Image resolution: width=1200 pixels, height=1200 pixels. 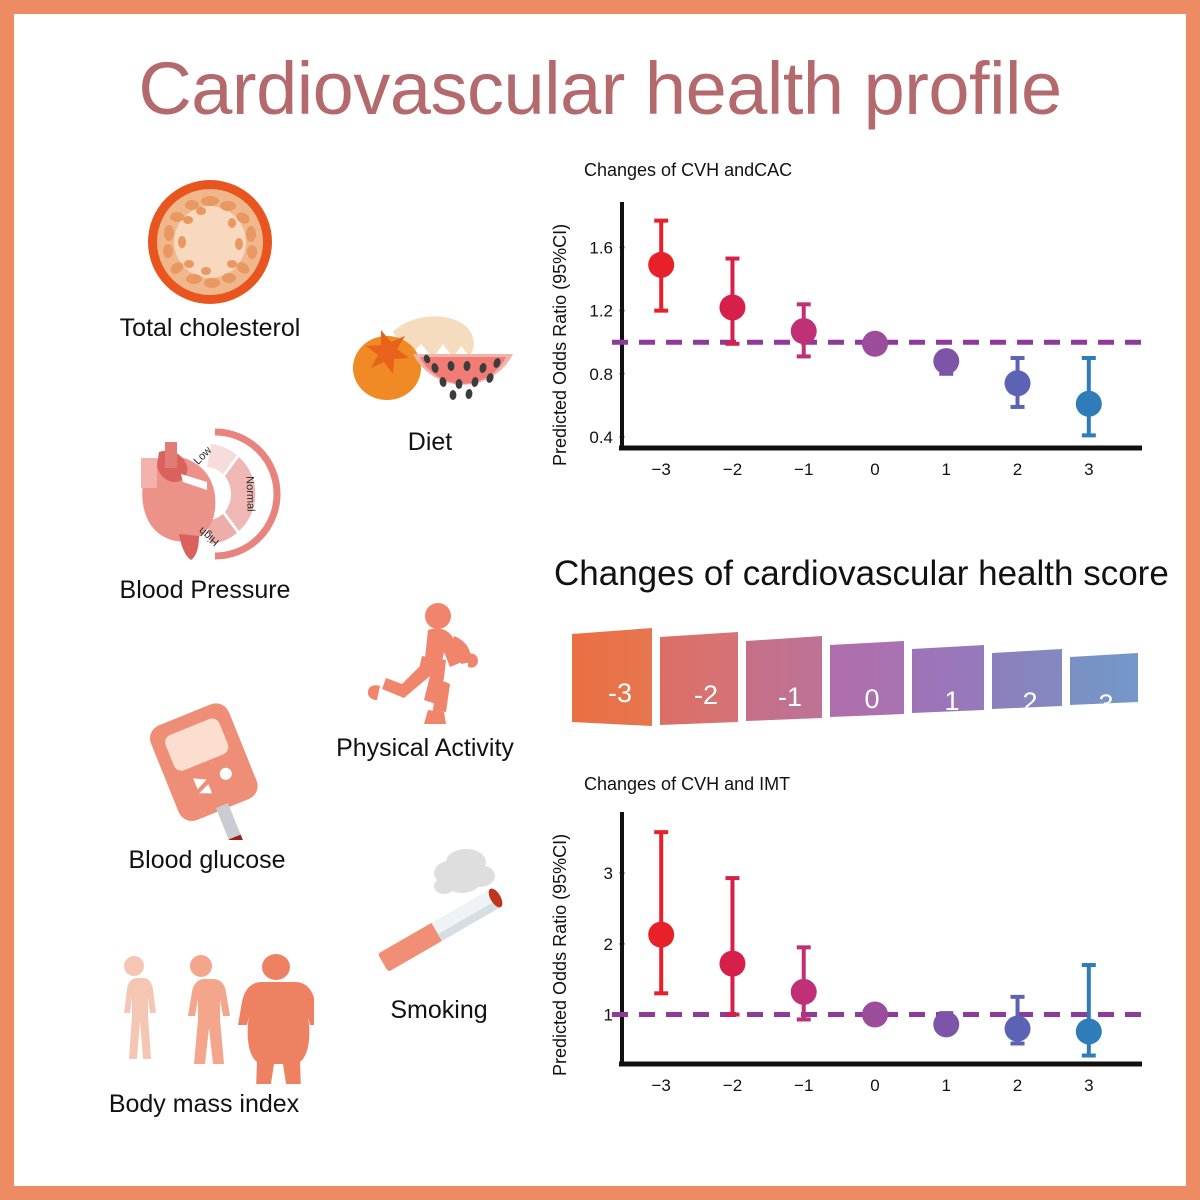 I want to click on factor-physical-activity: Physical Activity, so click(x=425, y=681).